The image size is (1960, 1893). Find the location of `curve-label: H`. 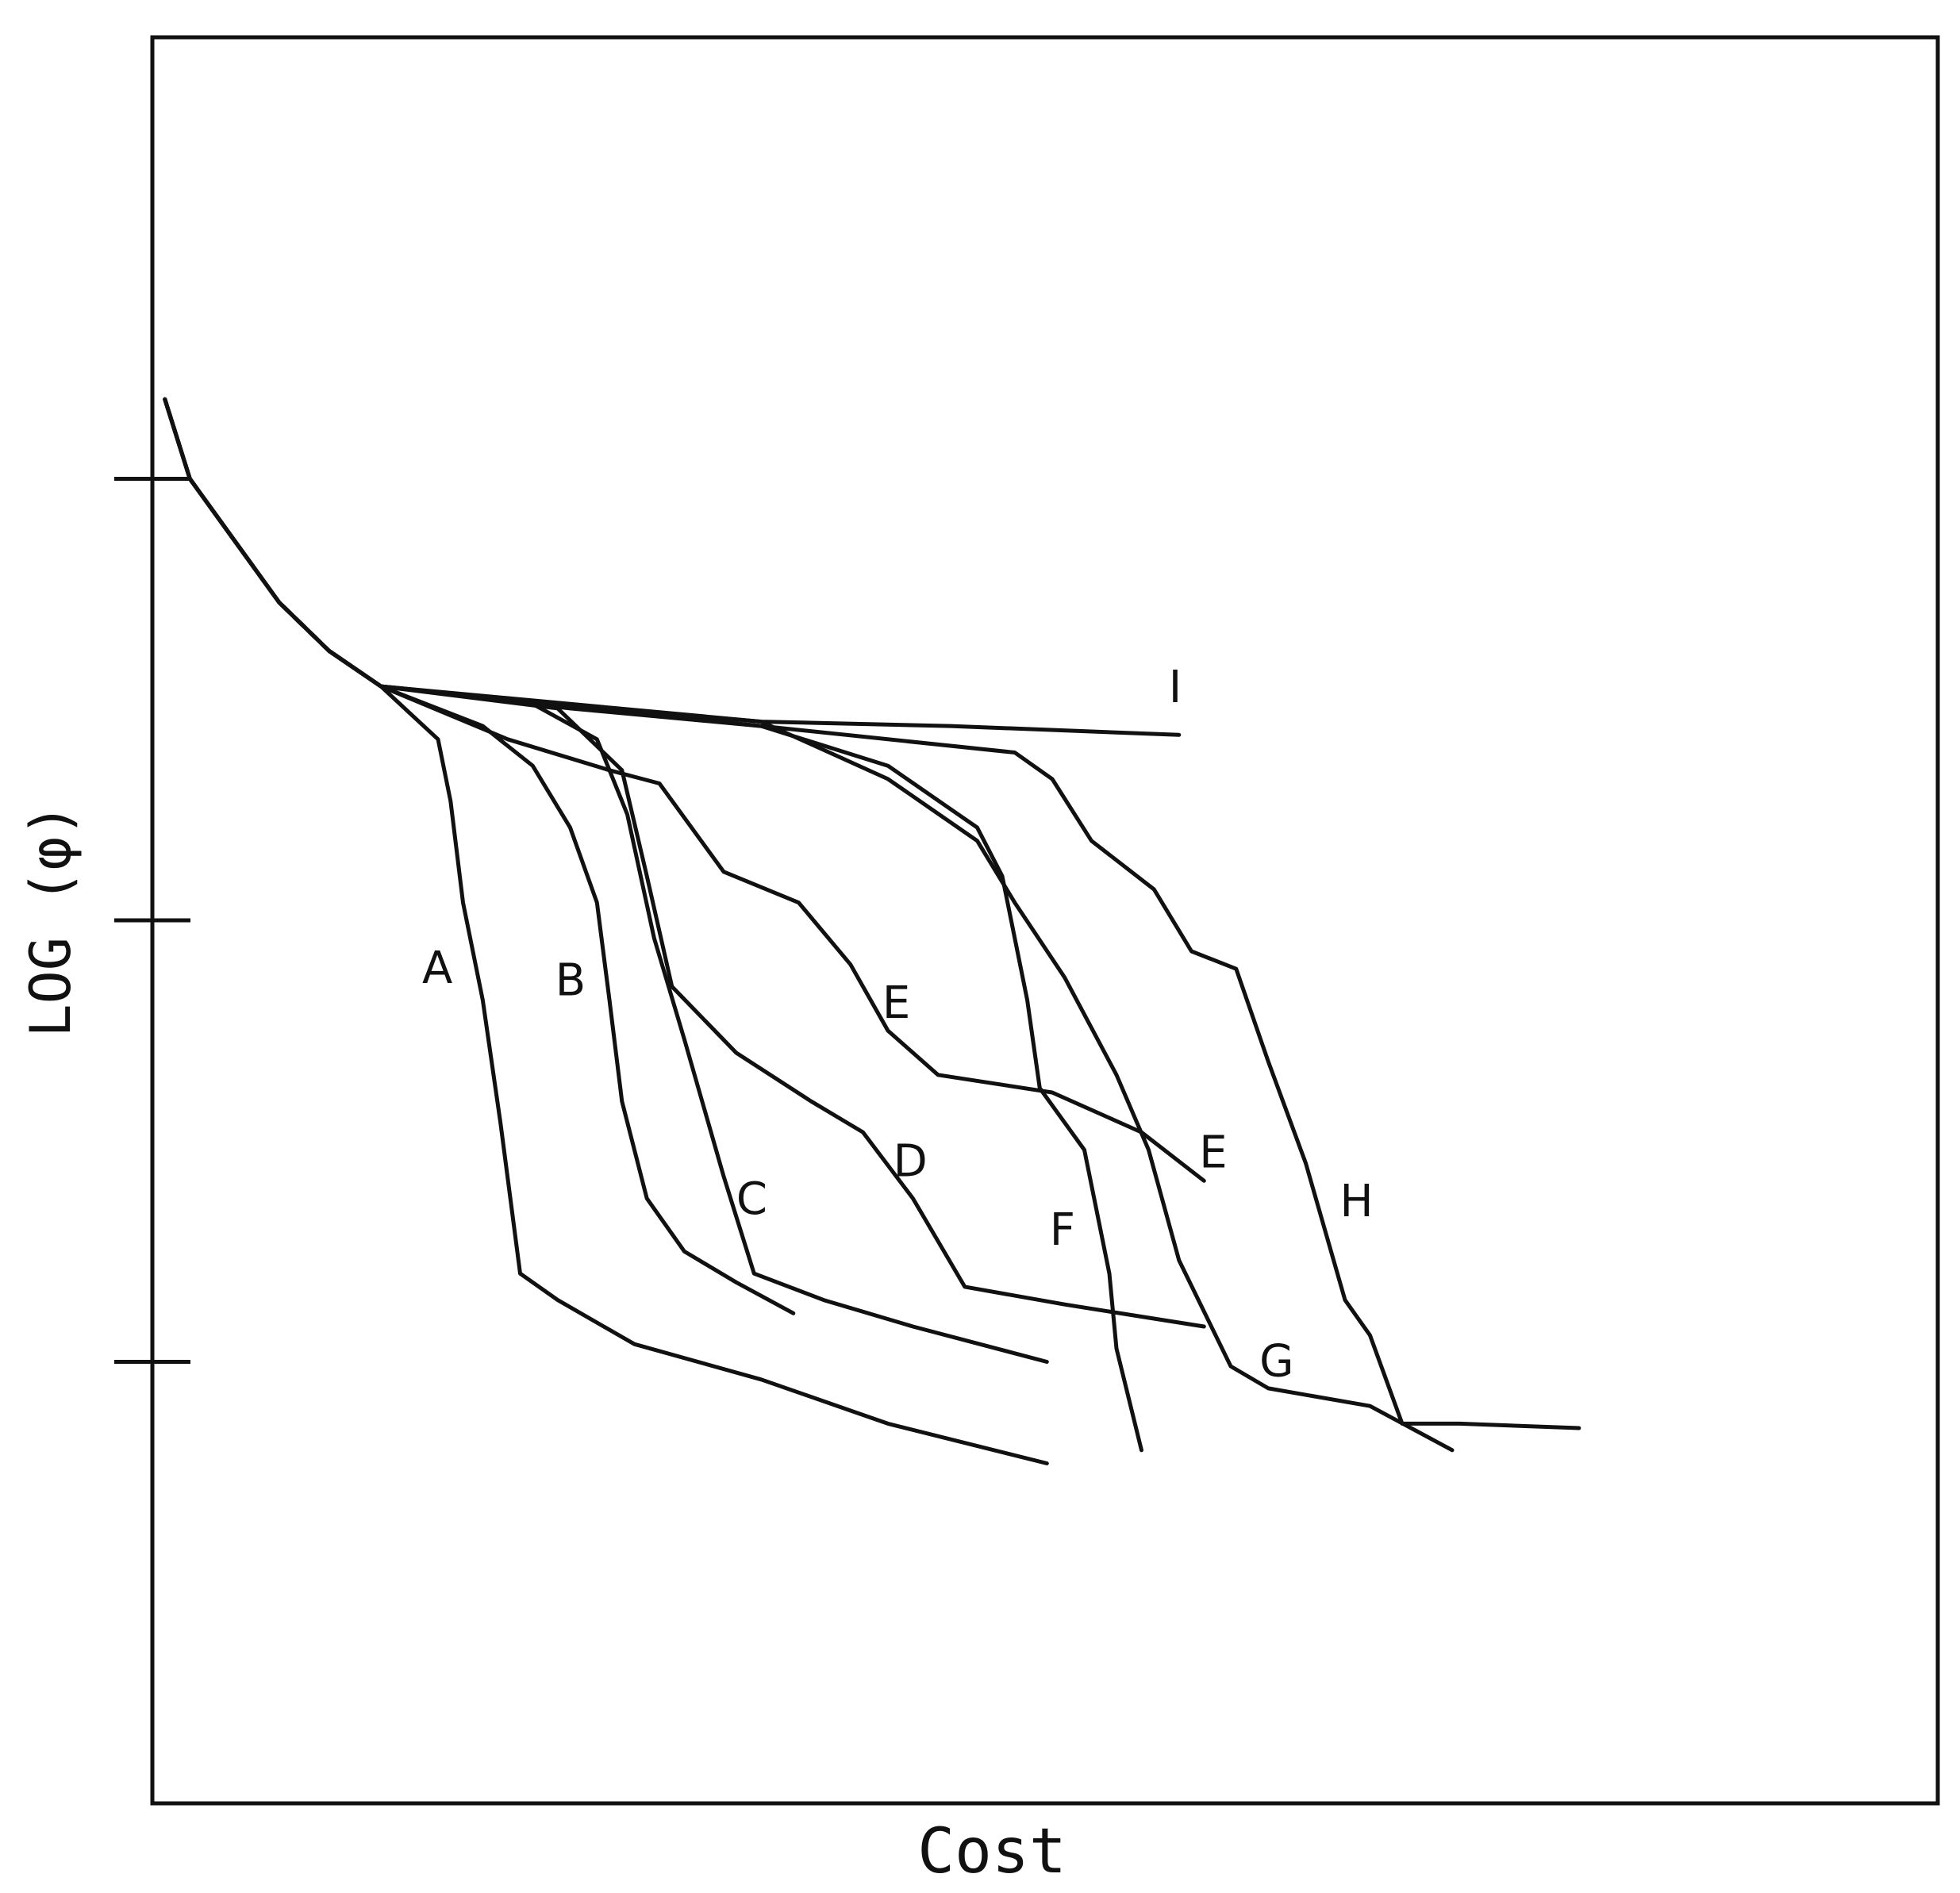

curve-label: H is located at coordinates (1356, 1201).